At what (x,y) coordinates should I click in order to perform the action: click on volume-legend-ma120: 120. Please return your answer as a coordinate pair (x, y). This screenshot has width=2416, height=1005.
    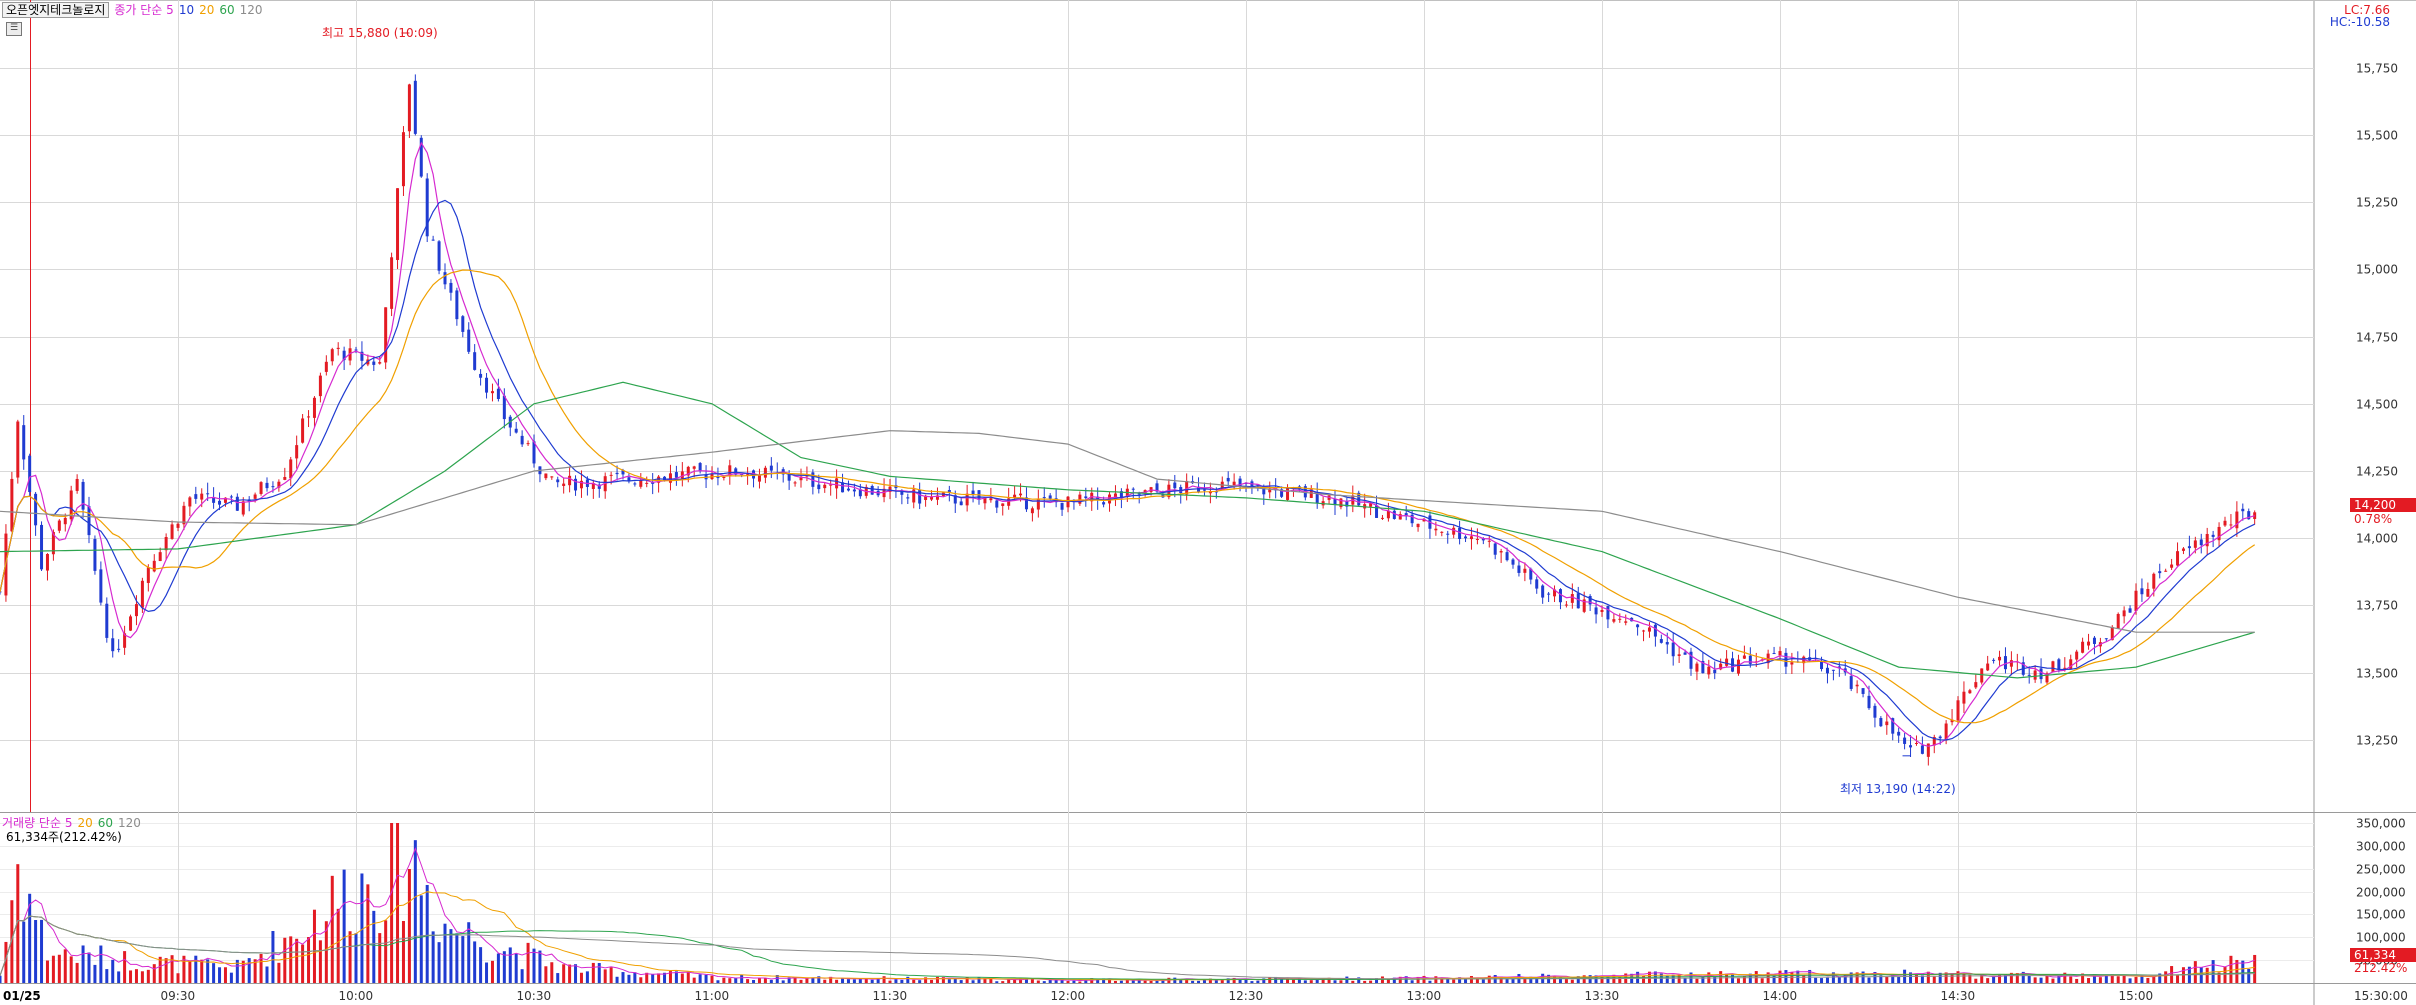
    Looking at the image, I should click on (129, 823).